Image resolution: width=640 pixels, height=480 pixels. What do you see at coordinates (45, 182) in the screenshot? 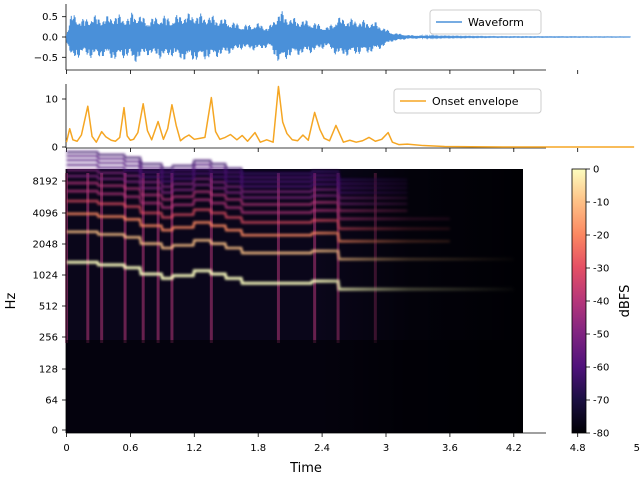
I see `spec-y-tick-label: 8192` at bounding box center [45, 182].